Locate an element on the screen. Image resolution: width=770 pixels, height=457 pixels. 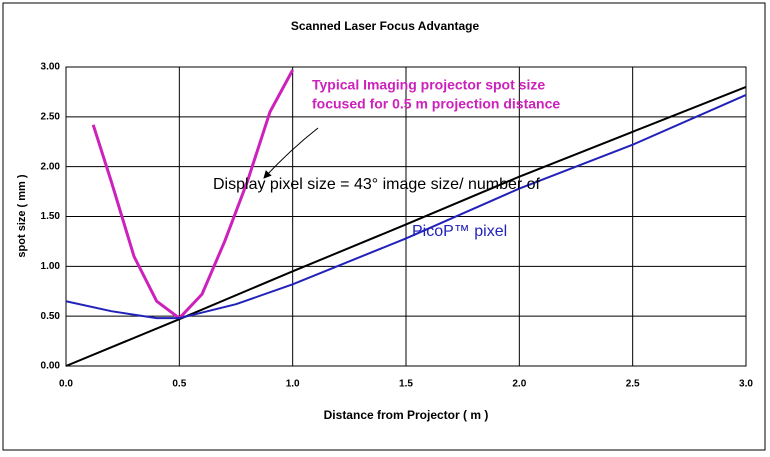
arrow is located at coordinates (291, 153).